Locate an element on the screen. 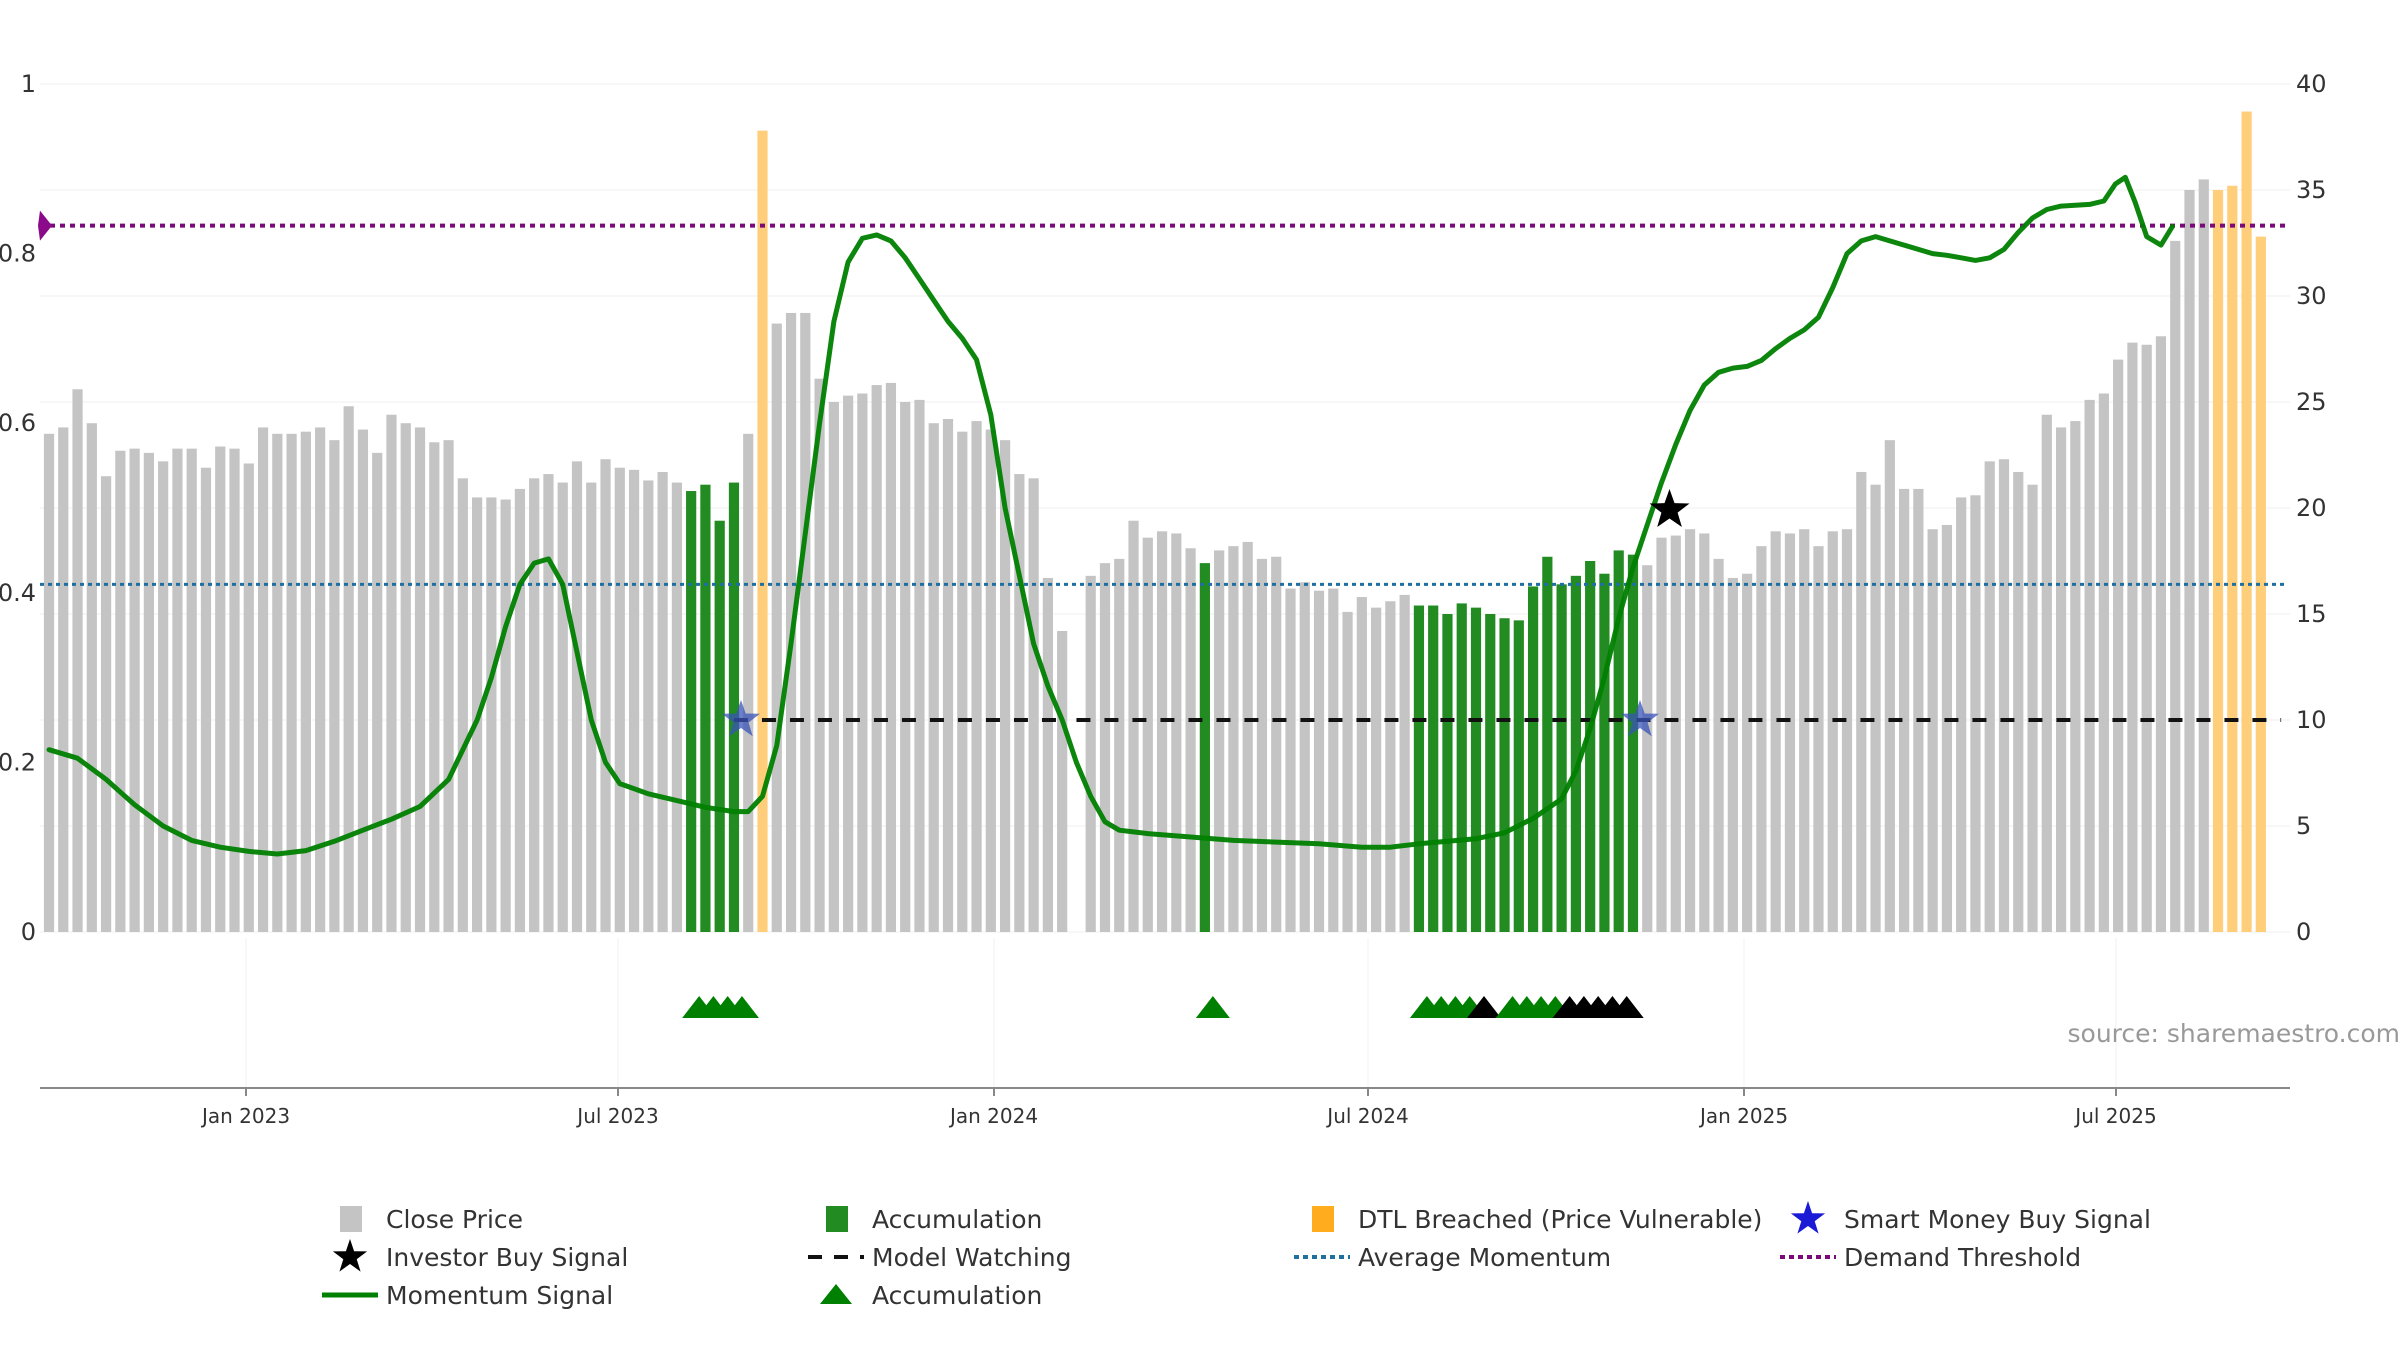  legend-item-close: Close Price is located at coordinates (421, 1219).